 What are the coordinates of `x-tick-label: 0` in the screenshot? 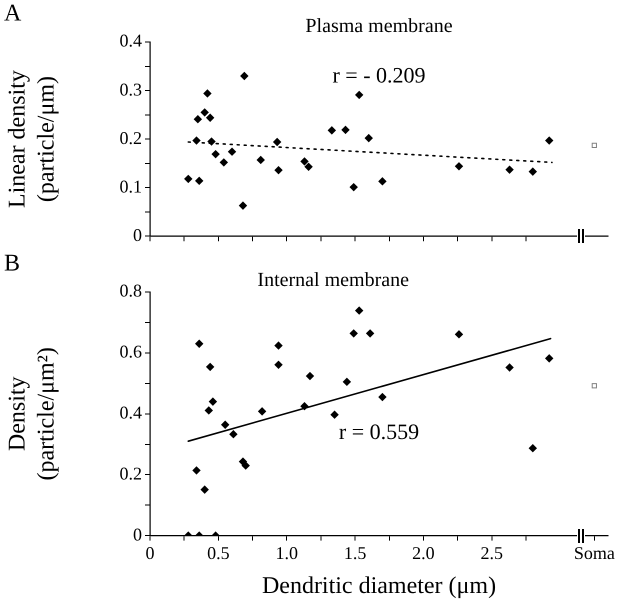 It's located at (150, 553).